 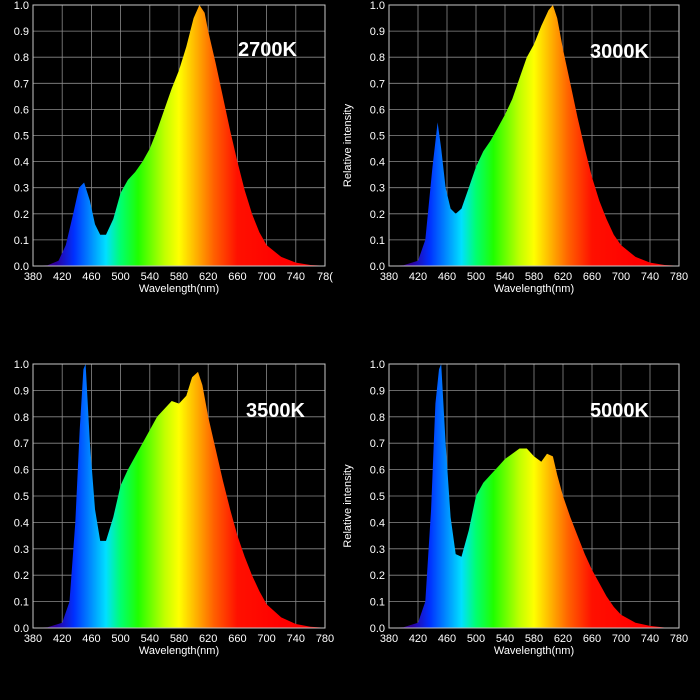 What do you see at coordinates (267, 50) in the screenshot?
I see `cct-label: 2700K` at bounding box center [267, 50].